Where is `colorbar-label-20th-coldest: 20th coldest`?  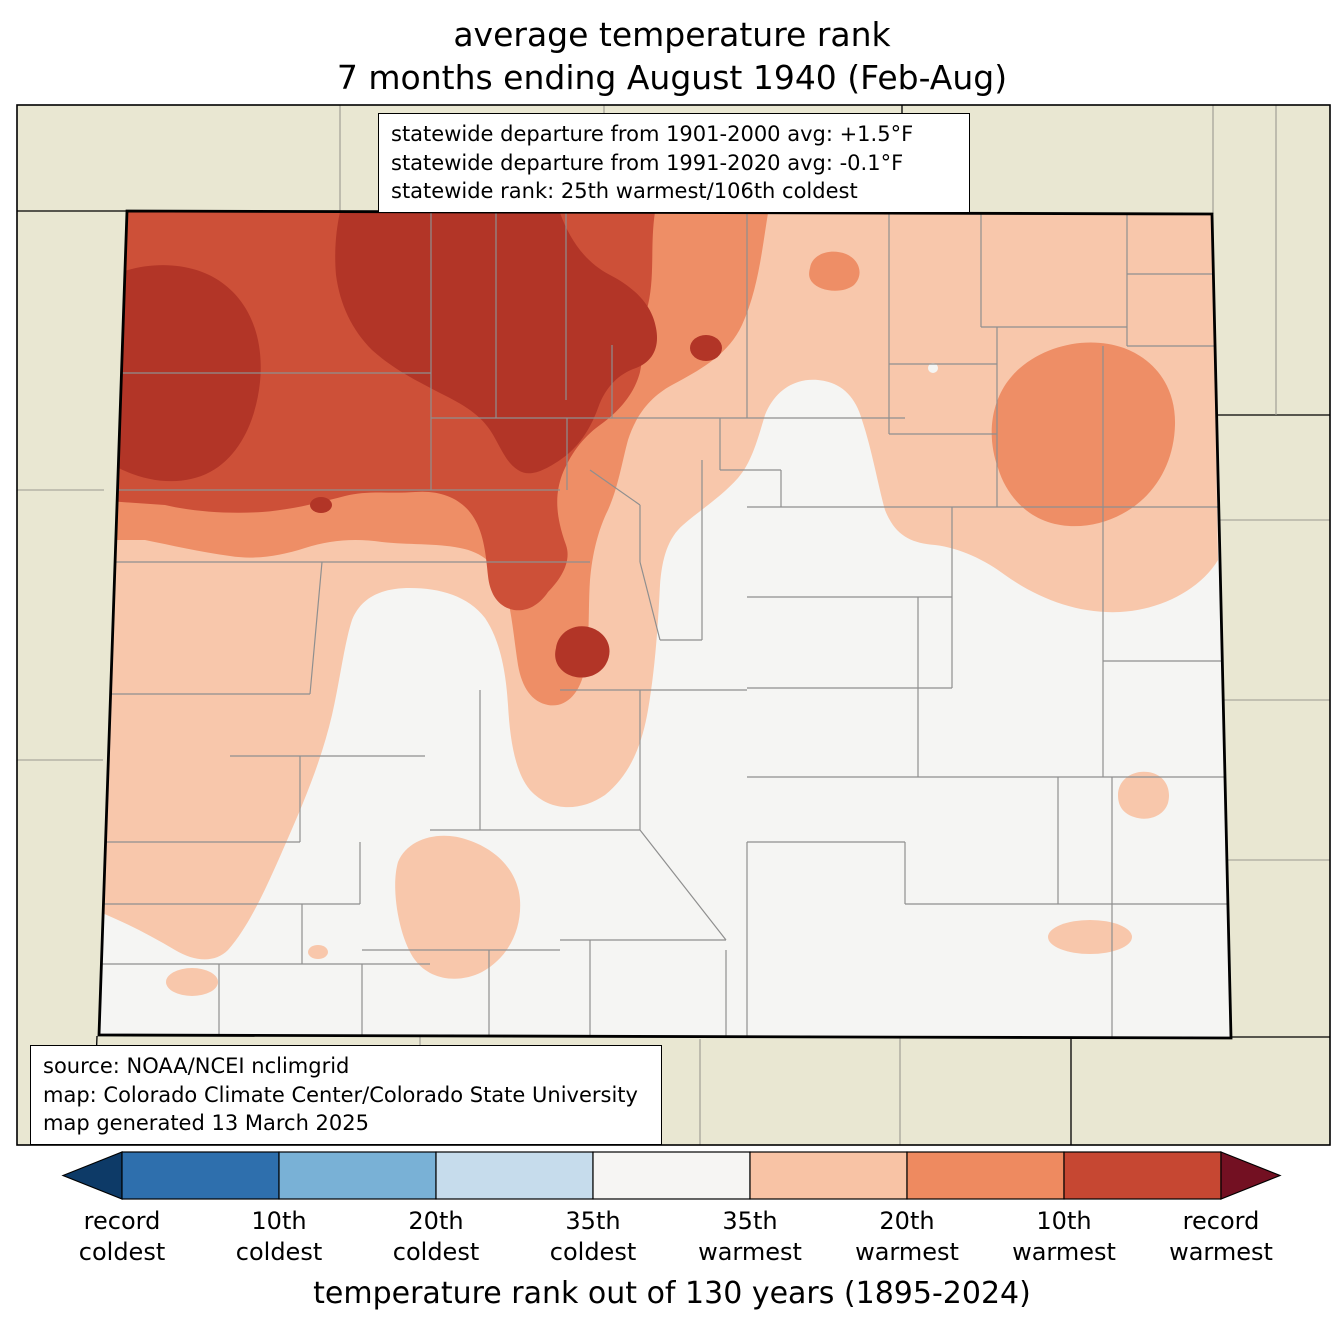 colorbar-label-20th-coldest: 20th coldest is located at coordinates (436, 1237).